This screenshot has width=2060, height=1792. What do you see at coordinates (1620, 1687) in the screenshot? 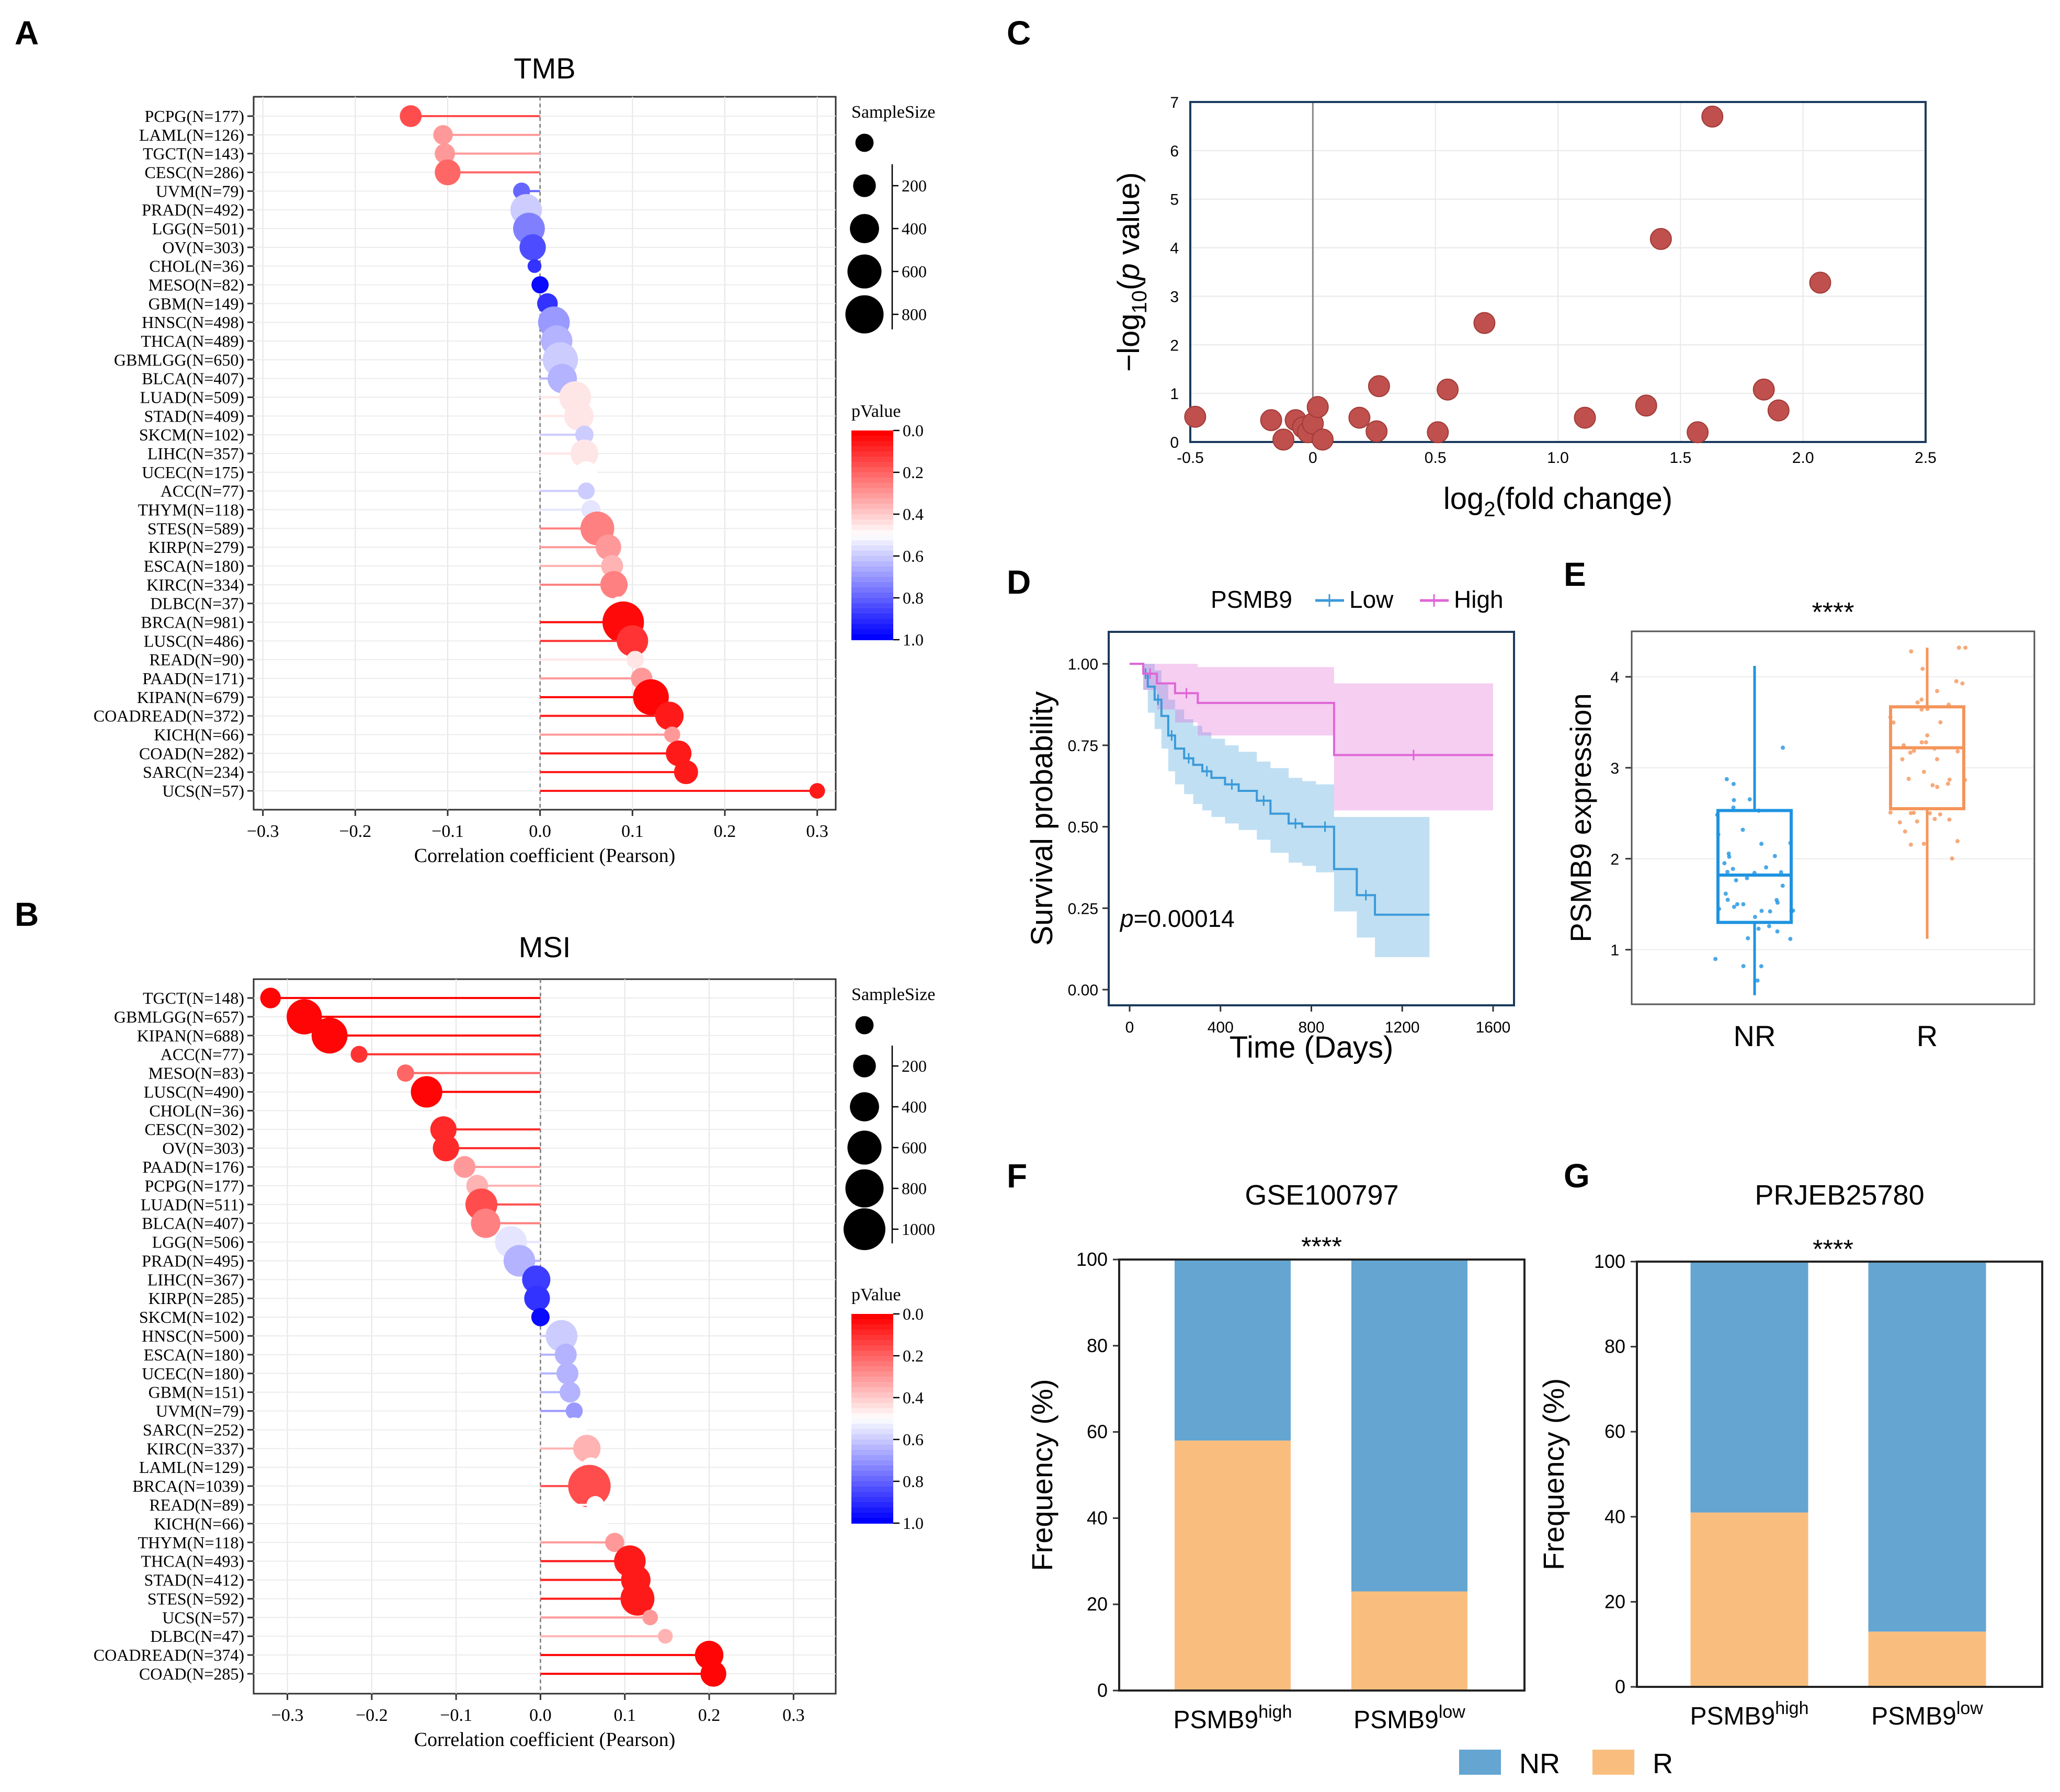
I see `y-tick-label: 0` at bounding box center [1620, 1687].